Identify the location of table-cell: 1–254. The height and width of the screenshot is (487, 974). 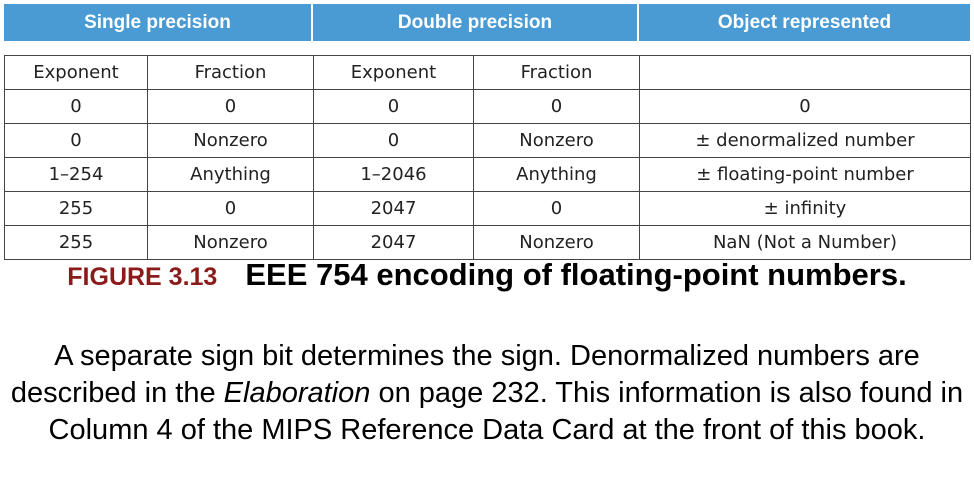
(76, 174).